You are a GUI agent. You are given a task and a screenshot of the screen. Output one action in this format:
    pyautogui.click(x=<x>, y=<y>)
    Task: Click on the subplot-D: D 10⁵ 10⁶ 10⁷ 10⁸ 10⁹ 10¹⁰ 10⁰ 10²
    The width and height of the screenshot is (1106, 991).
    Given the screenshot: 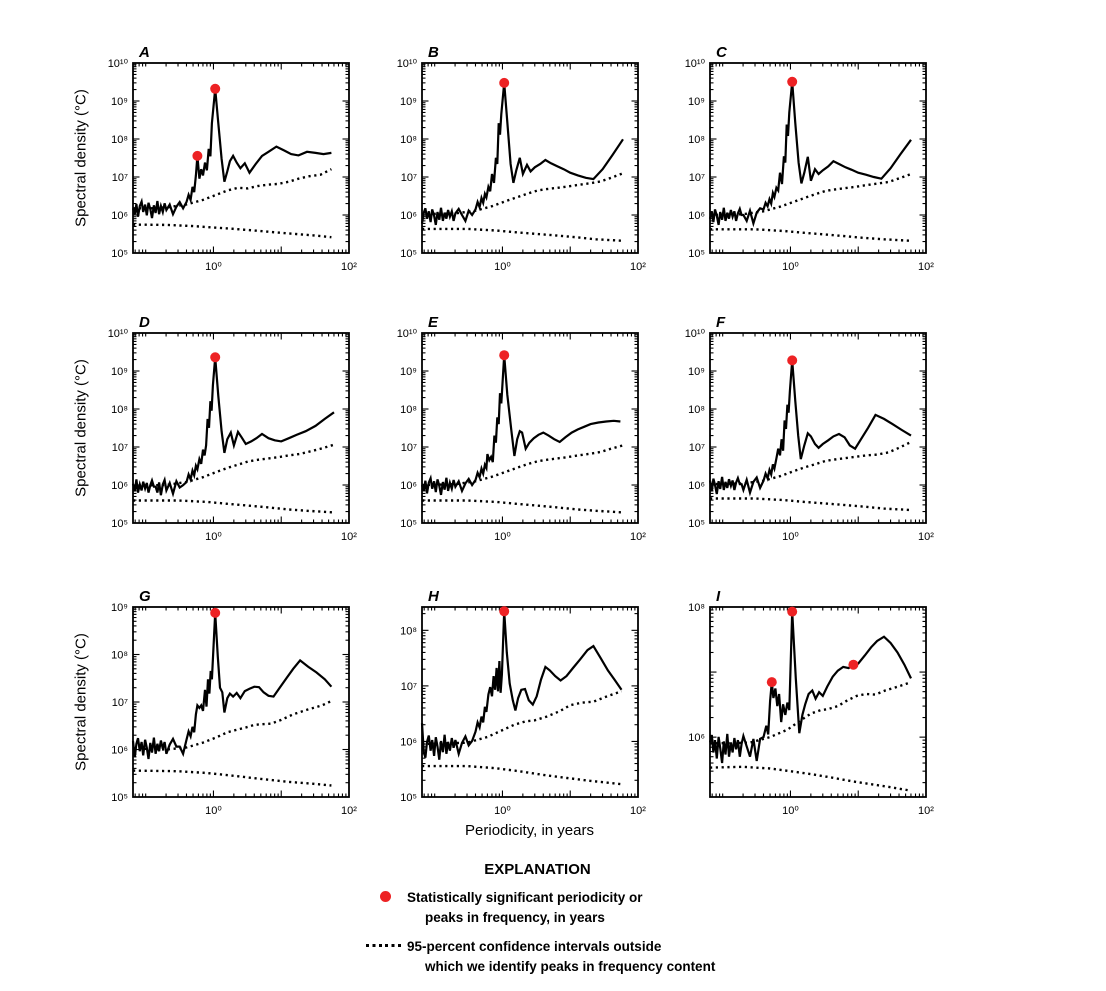 What is the action you would take?
    pyautogui.click(x=233, y=428)
    